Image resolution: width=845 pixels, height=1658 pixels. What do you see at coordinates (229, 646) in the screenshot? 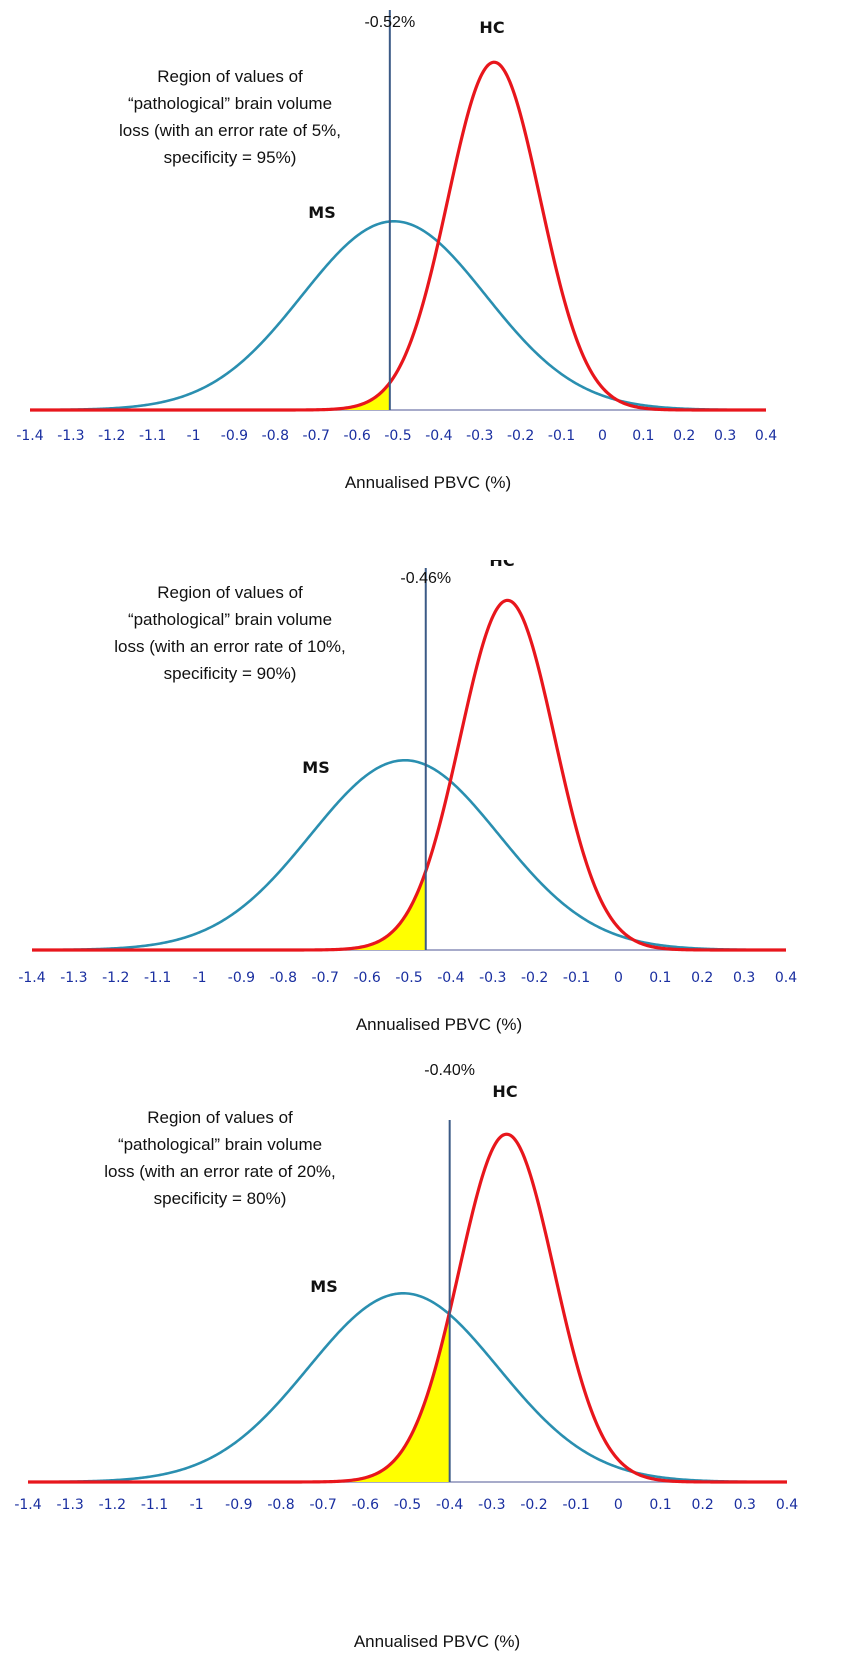
I see `annotation-line: loss (with an error rate of 10%,` at bounding box center [229, 646].